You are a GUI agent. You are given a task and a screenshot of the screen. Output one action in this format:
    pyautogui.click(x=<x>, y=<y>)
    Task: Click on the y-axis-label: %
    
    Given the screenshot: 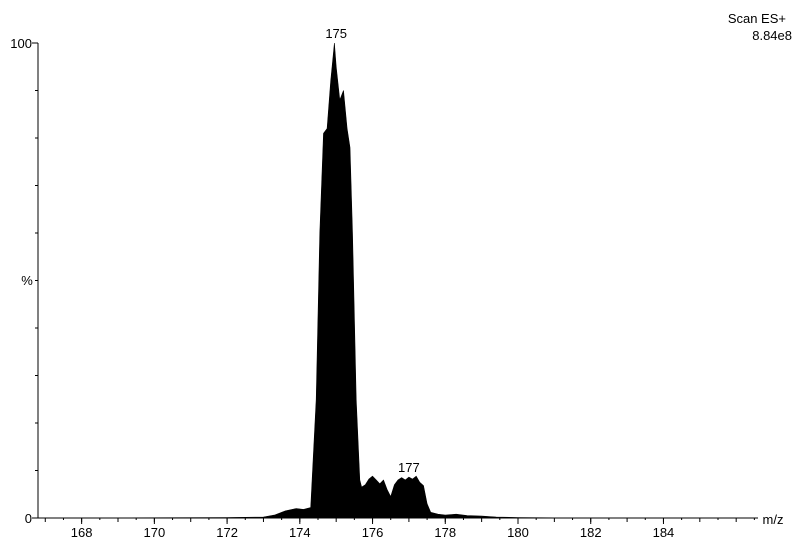 What is the action you would take?
    pyautogui.click(x=27, y=280)
    